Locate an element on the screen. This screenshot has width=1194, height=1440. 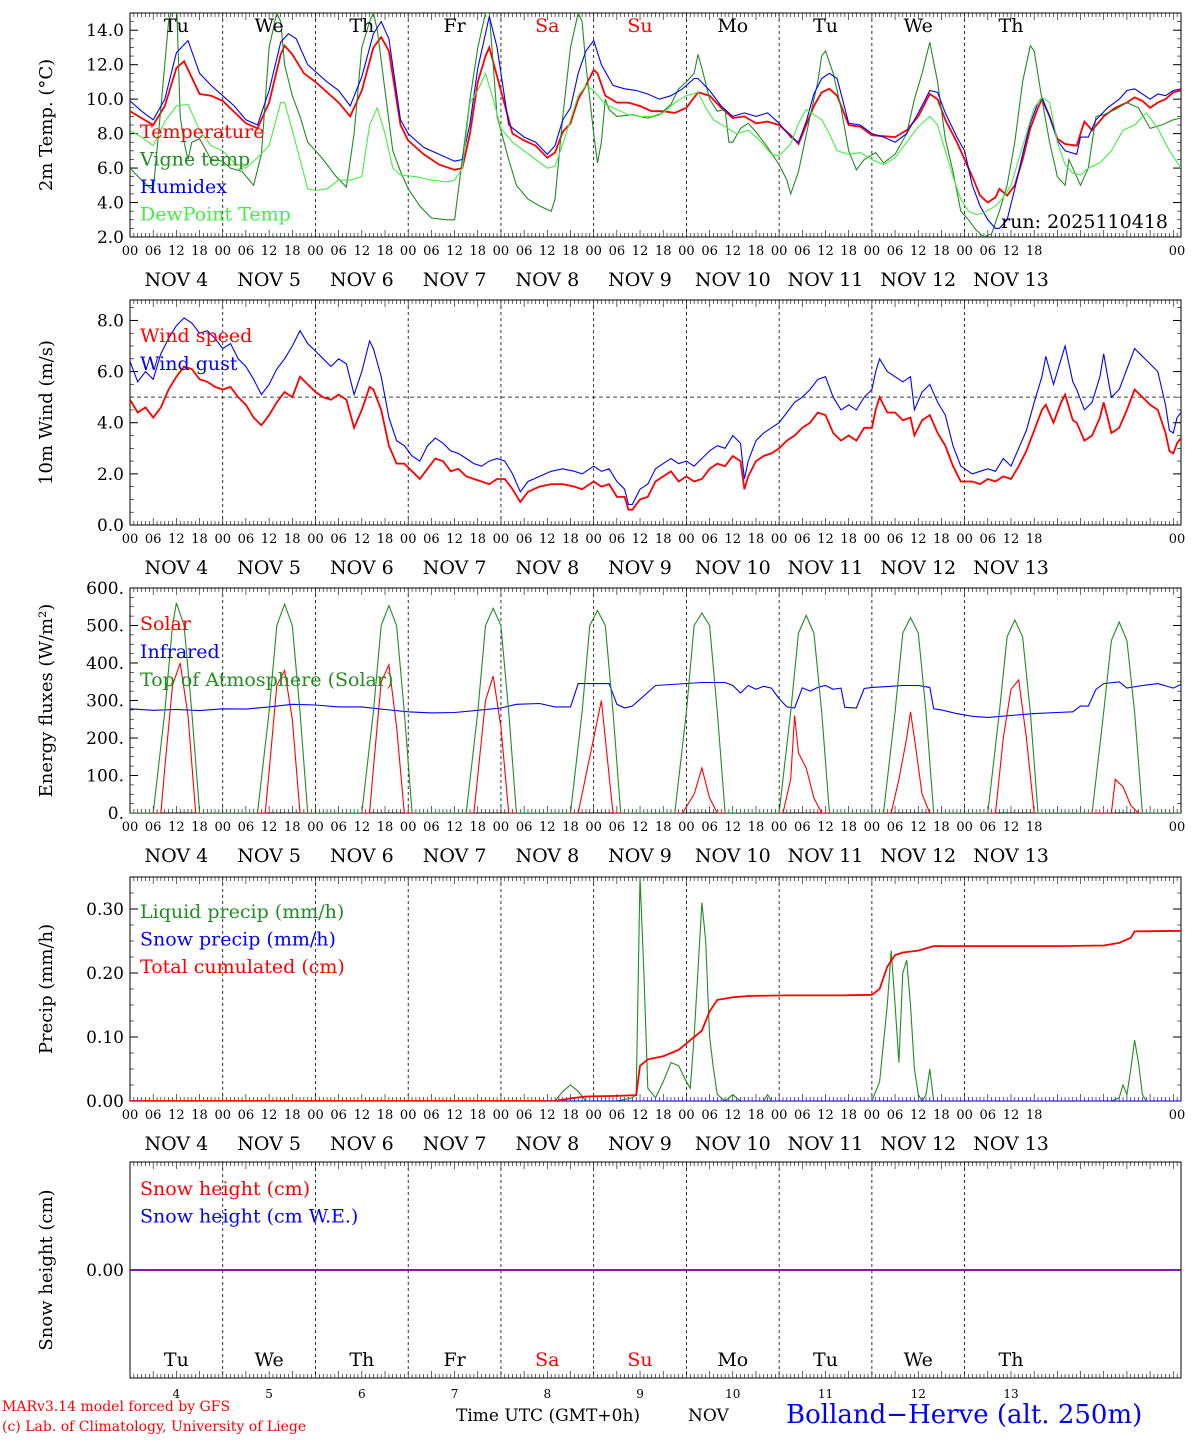
day-name-bottom: We is located at coordinates (918, 1360).